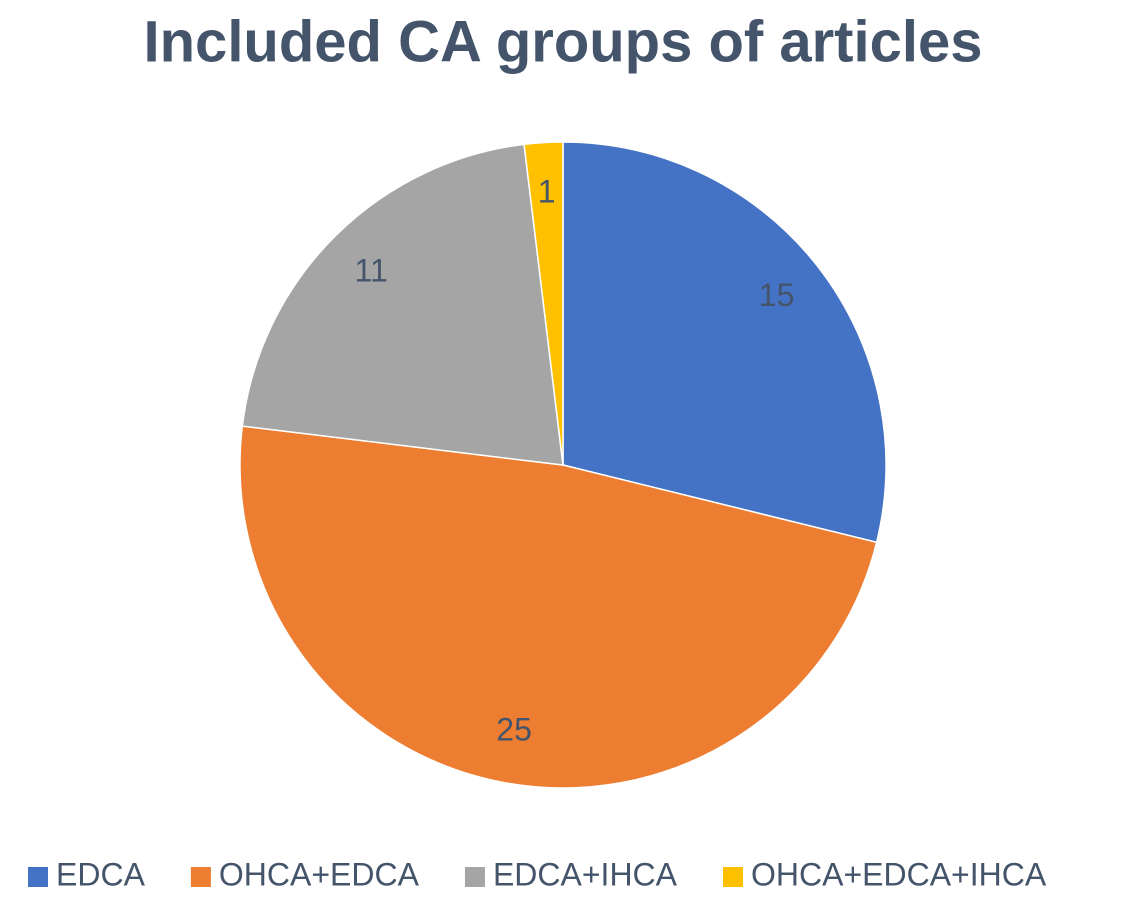  What do you see at coordinates (899, 874) in the screenshot?
I see `legend-label: OHCA+EDCA+IHCA` at bounding box center [899, 874].